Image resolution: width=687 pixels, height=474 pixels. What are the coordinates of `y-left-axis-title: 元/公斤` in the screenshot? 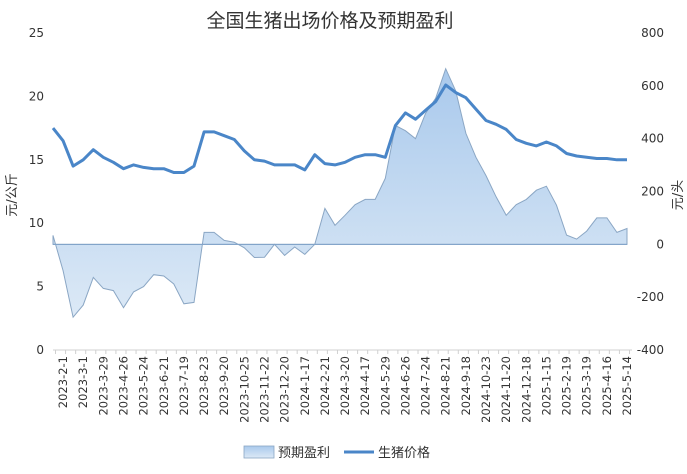 It's located at (12, 194).